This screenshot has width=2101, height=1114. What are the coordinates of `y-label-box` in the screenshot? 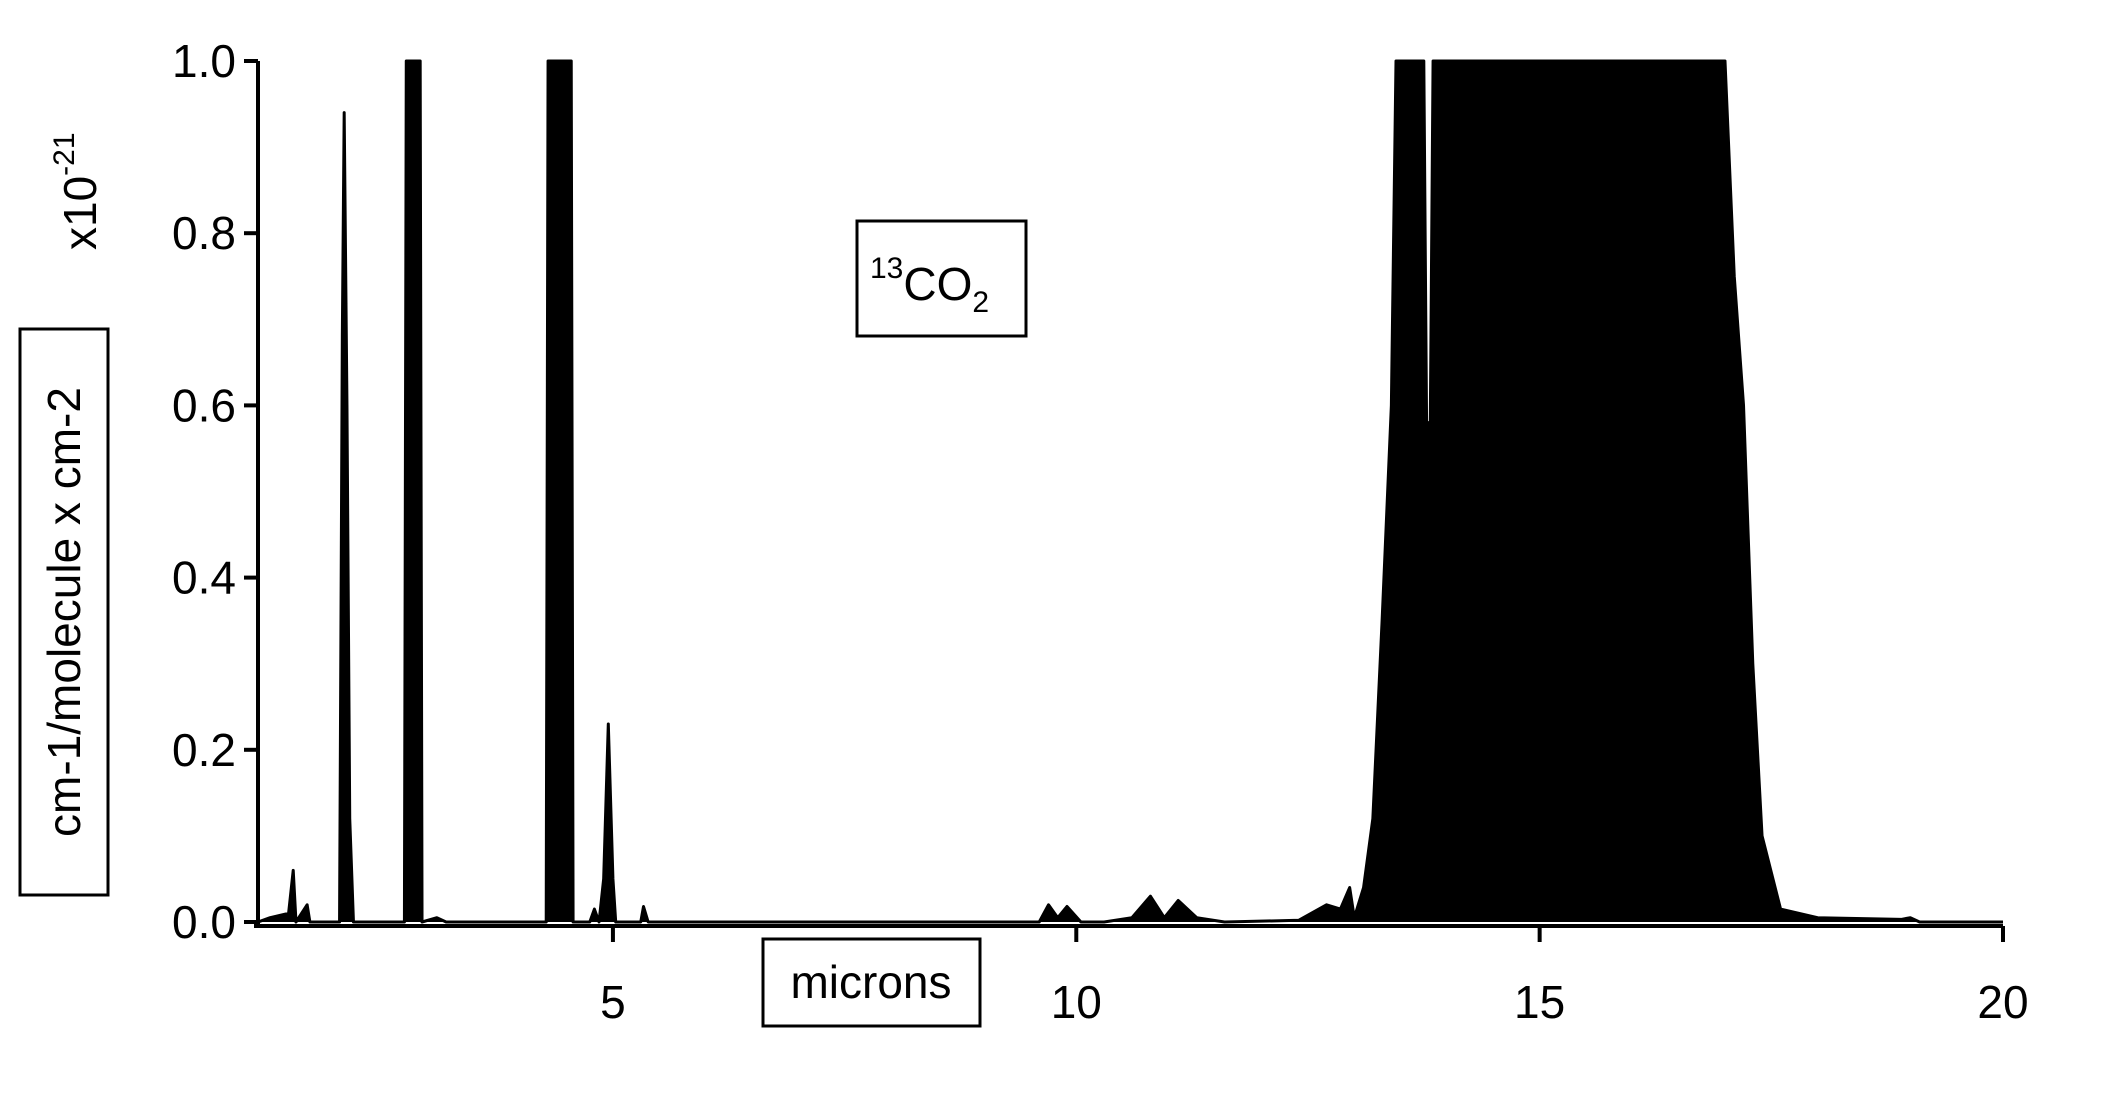 It's located at (64, 612).